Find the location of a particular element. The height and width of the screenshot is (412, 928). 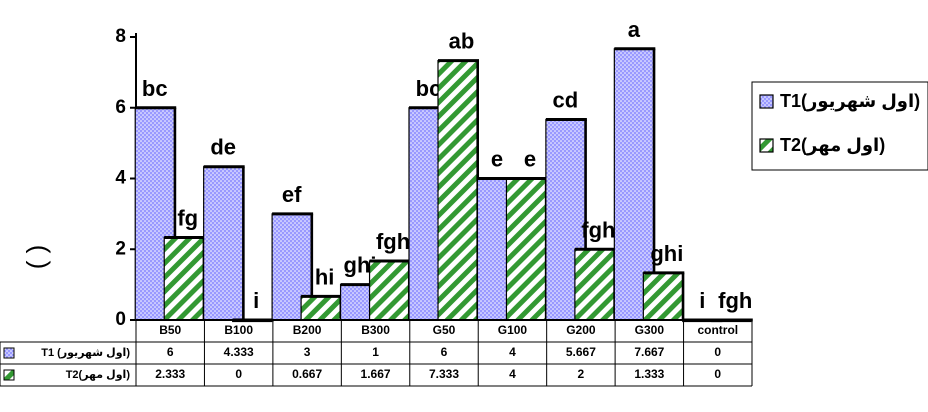

table-cell-B200-series-1: 3 is located at coordinates (307, 352).